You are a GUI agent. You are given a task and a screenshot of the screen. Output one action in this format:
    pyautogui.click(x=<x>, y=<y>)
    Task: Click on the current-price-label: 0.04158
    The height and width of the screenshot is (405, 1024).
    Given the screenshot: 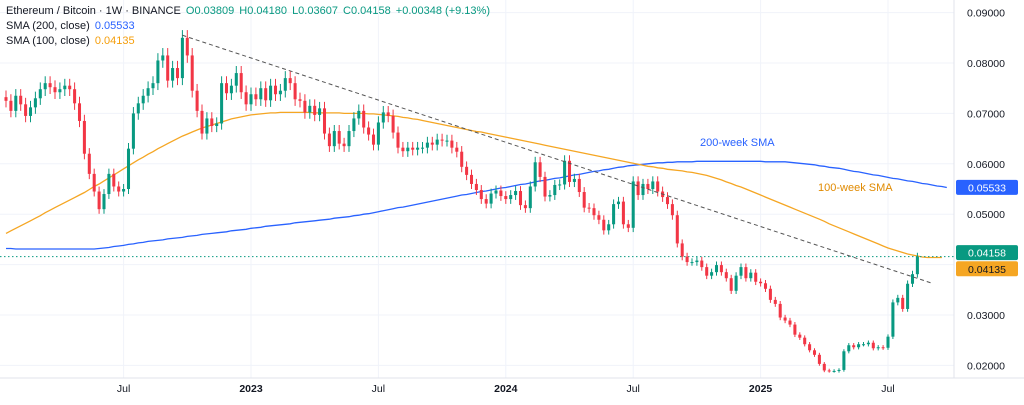 What is the action you would take?
    pyautogui.click(x=987, y=254)
    